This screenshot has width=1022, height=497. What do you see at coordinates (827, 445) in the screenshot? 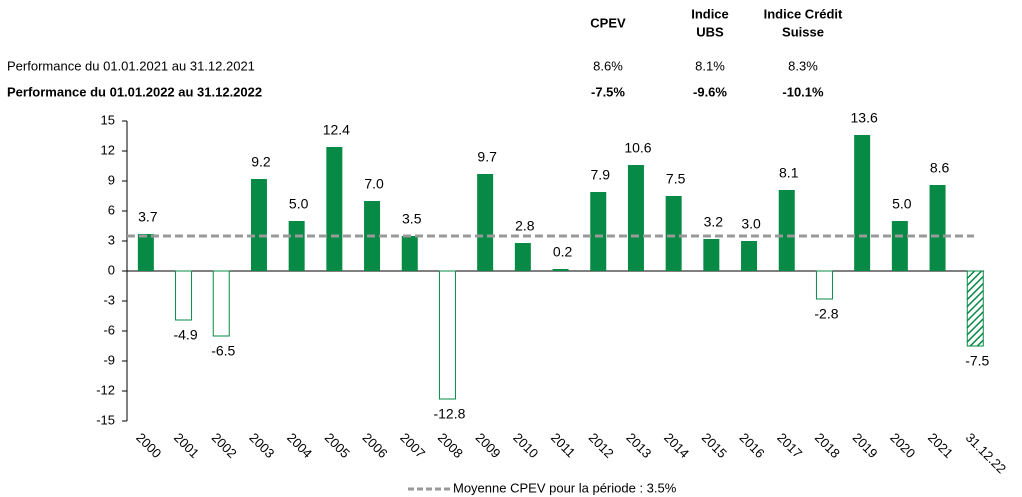
I see `x-tick-label: 2018` at bounding box center [827, 445].